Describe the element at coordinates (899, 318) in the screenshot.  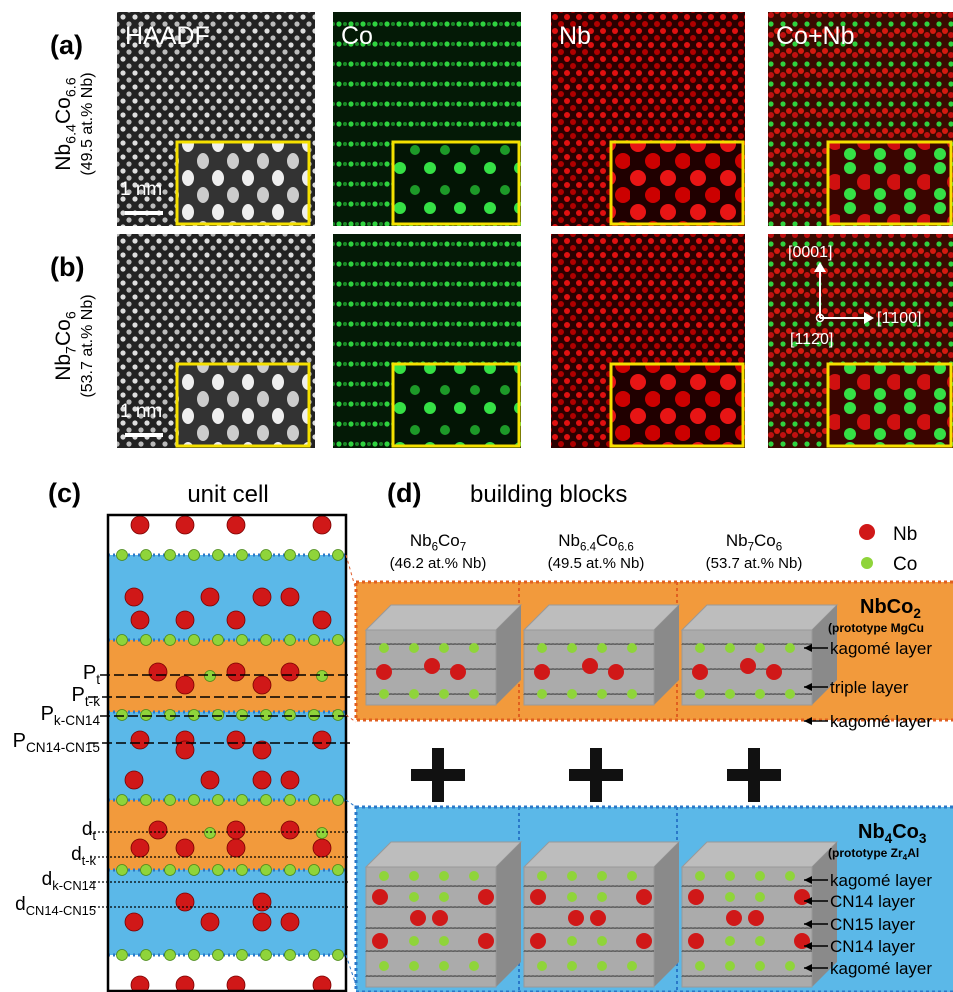
I see `direction: [1̄100]` at that location.